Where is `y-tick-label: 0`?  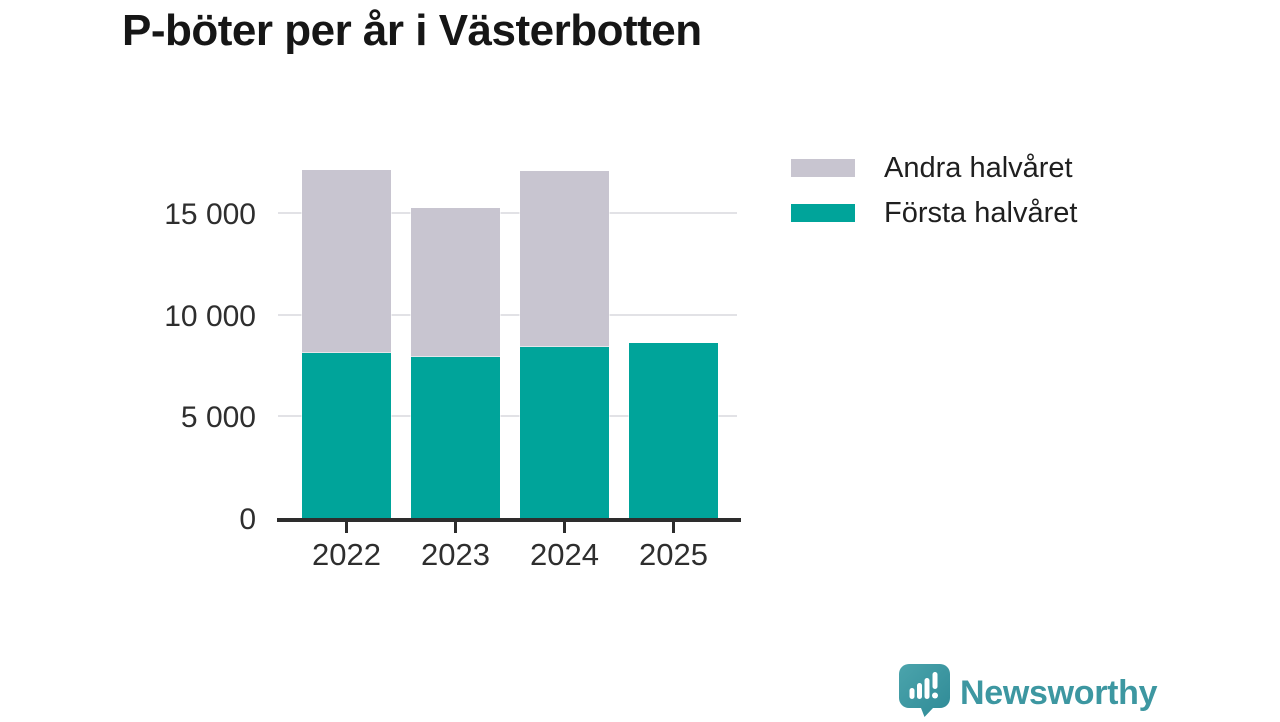 y-tick-label: 0 is located at coordinates (247, 519).